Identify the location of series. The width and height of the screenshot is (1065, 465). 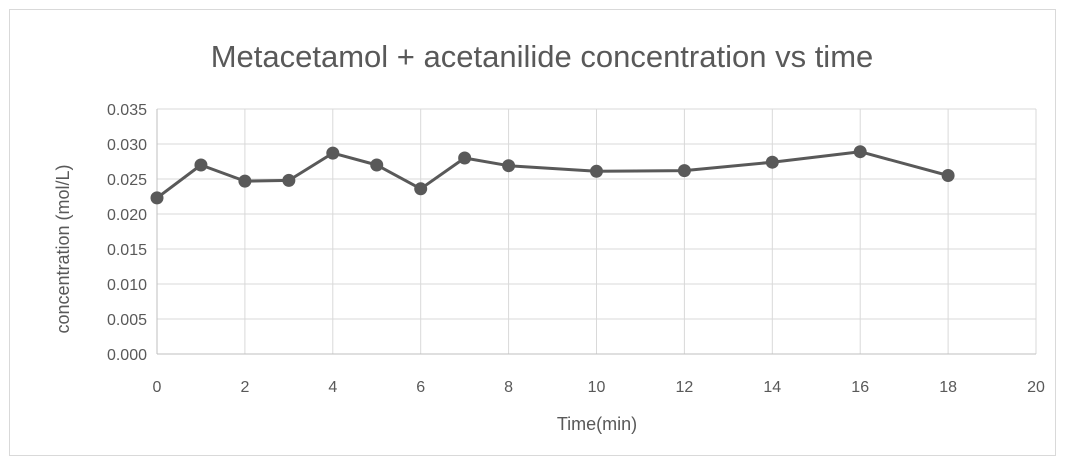
(553, 174).